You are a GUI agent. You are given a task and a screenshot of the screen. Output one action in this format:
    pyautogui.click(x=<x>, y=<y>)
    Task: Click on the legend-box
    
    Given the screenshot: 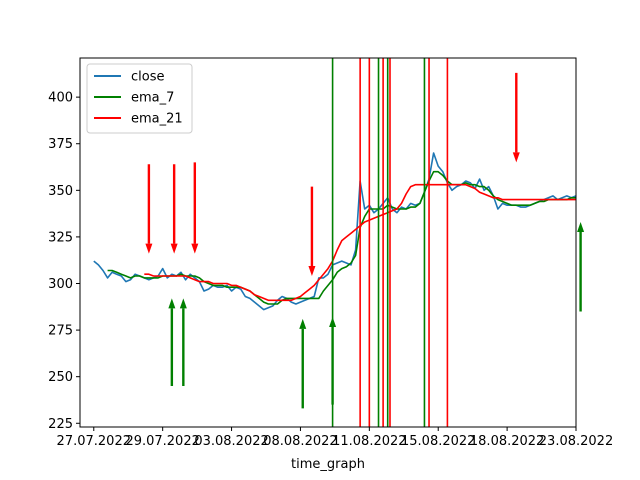 What is the action you would take?
    pyautogui.click(x=139, y=98)
    